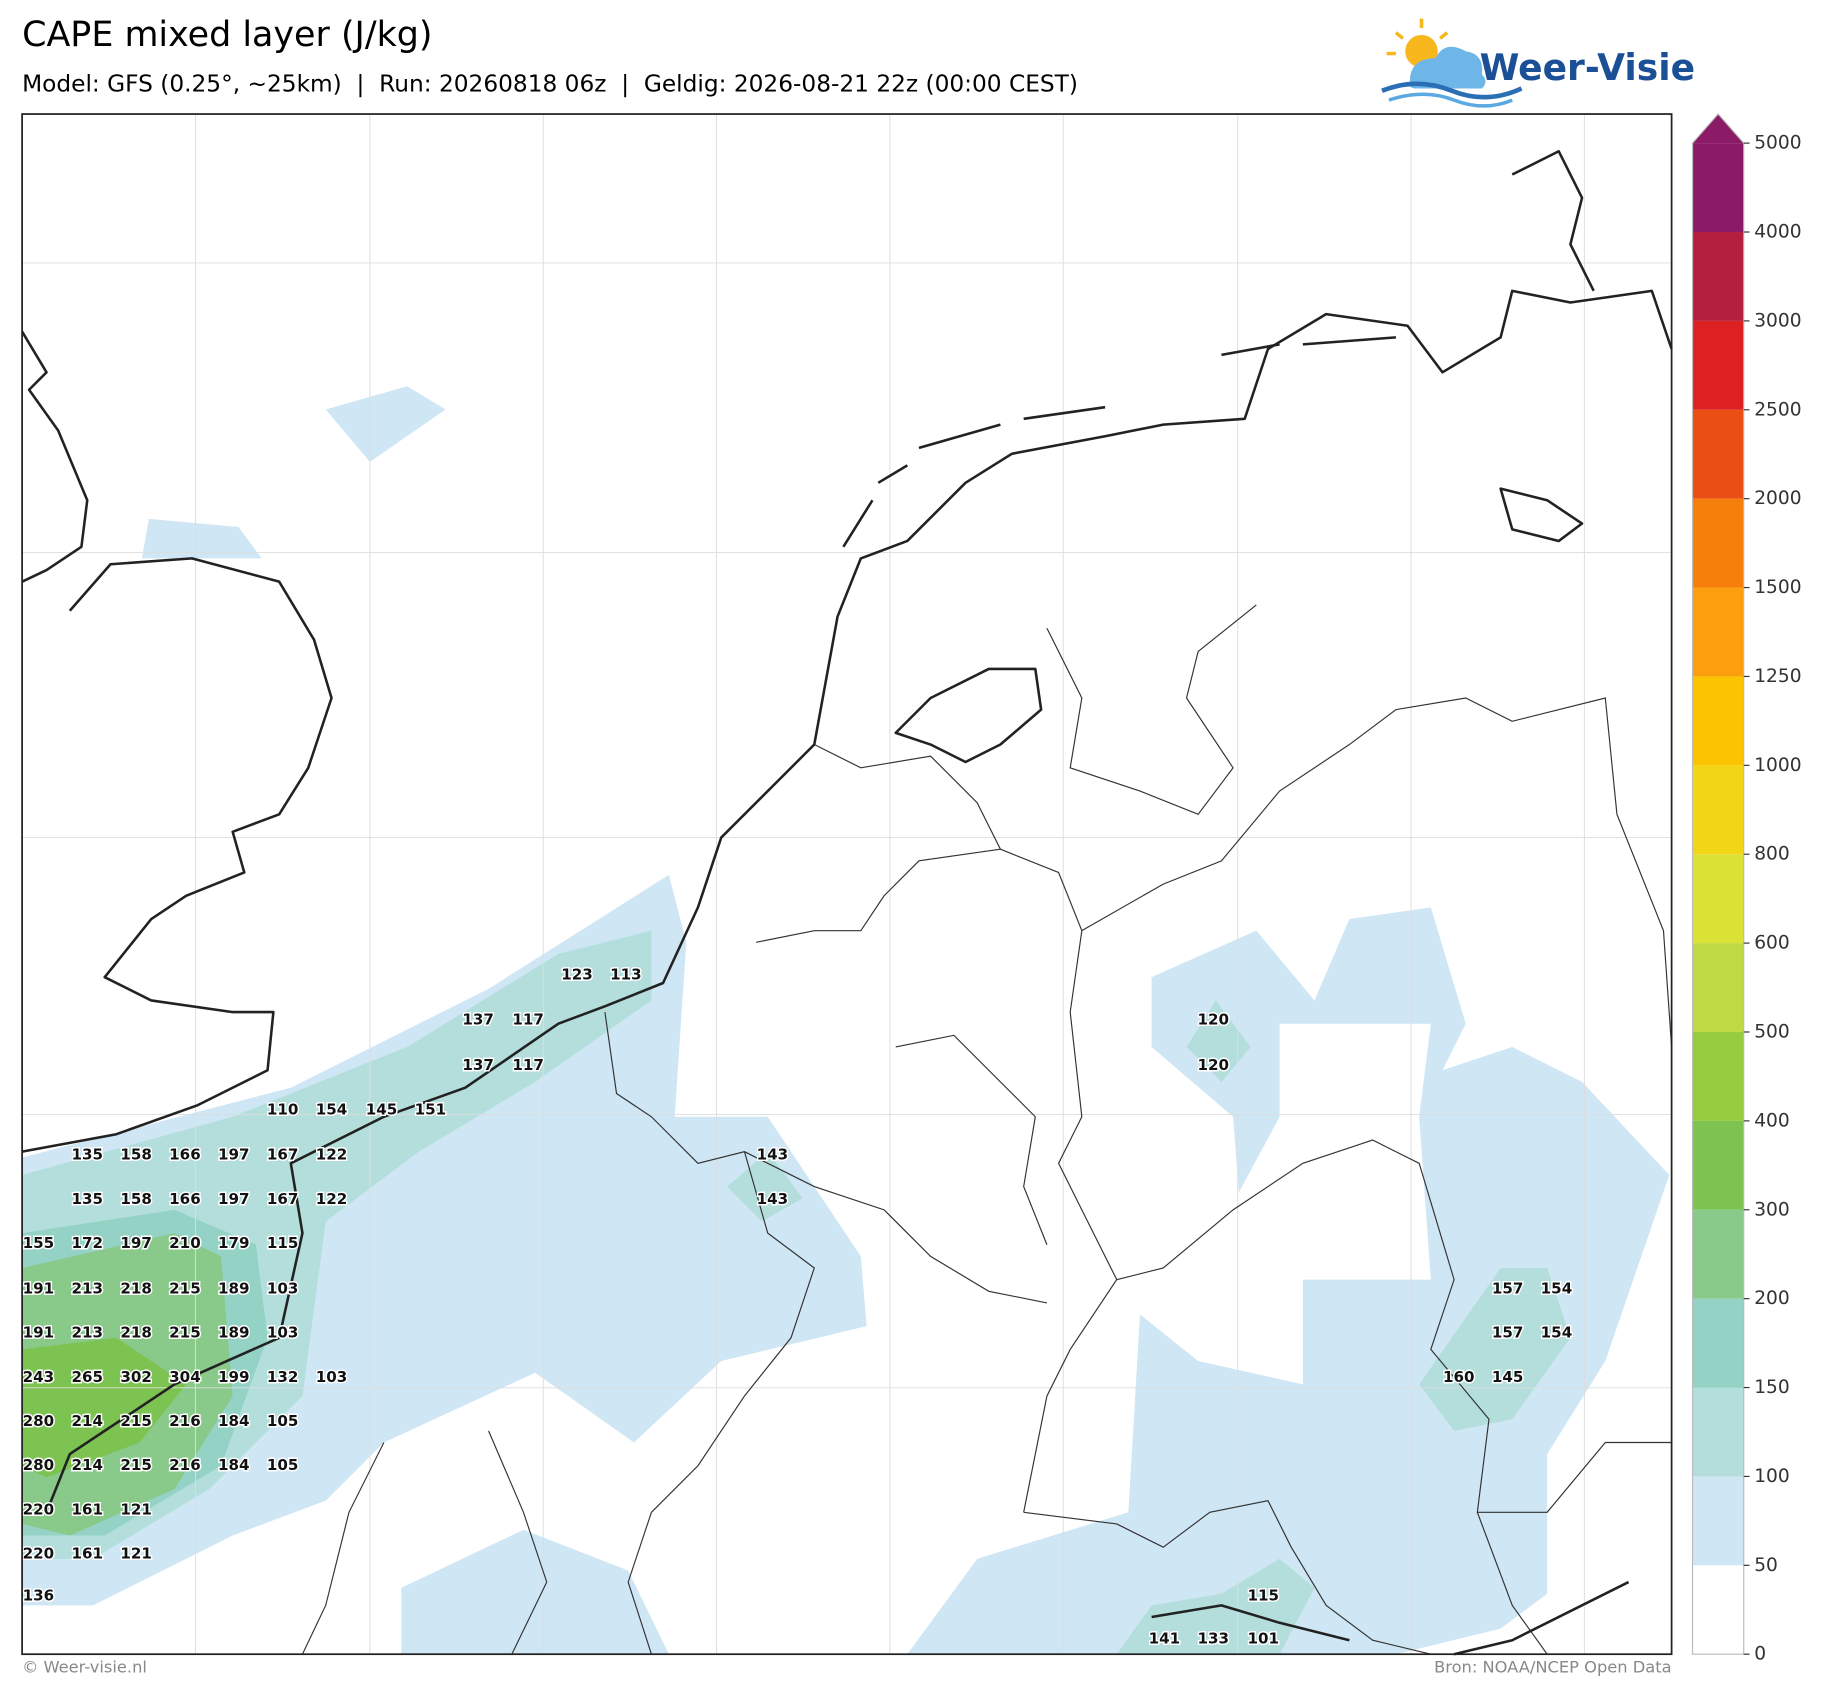 This screenshot has height=1681, width=1824. What do you see at coordinates (1772, 1209) in the screenshot?
I see `colorbar-tick-label: 300` at bounding box center [1772, 1209].